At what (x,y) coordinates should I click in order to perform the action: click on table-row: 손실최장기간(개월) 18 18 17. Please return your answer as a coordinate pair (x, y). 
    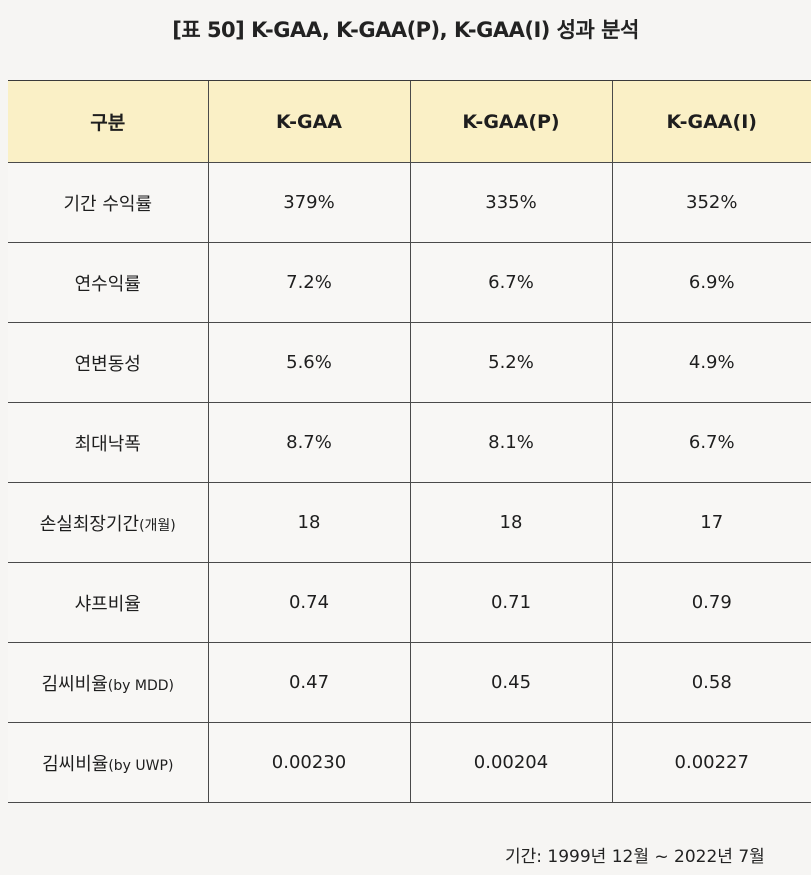
    Looking at the image, I should click on (409, 522).